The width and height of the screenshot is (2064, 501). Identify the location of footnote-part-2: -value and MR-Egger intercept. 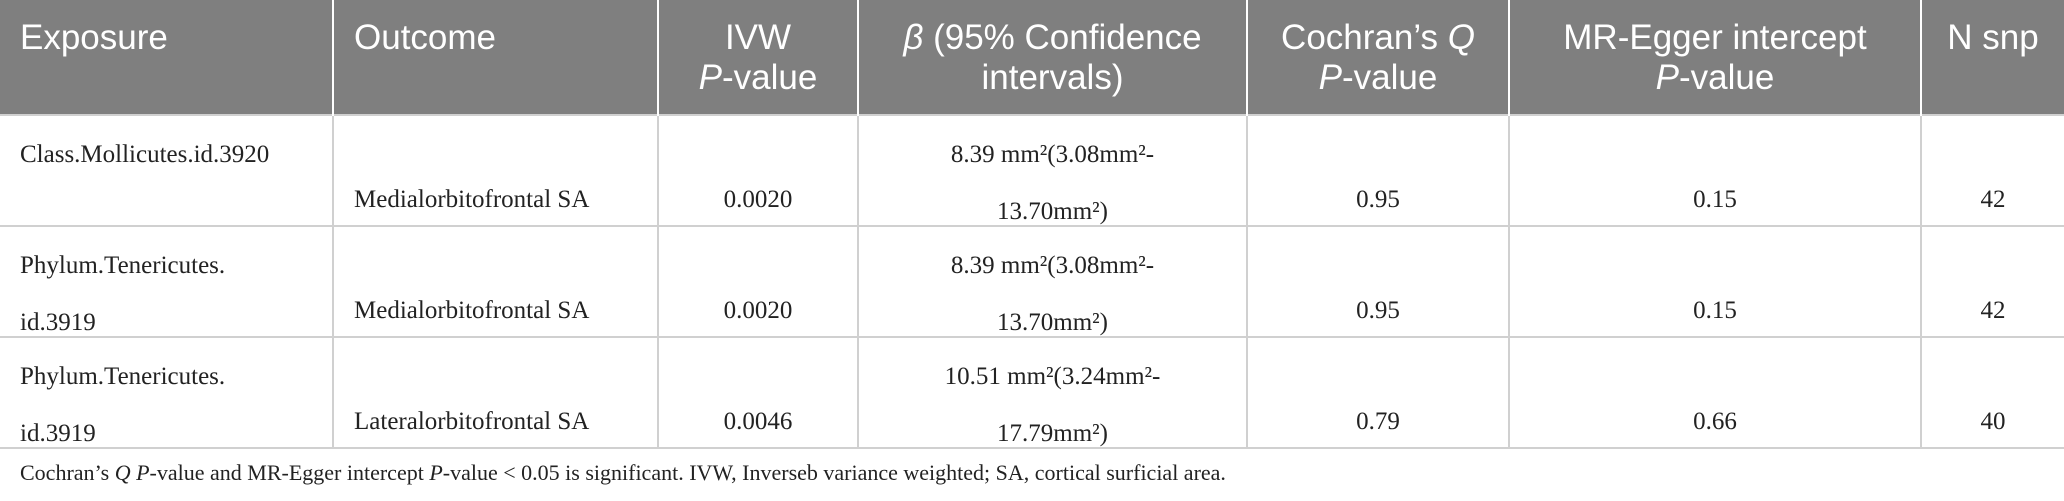
(289, 472).